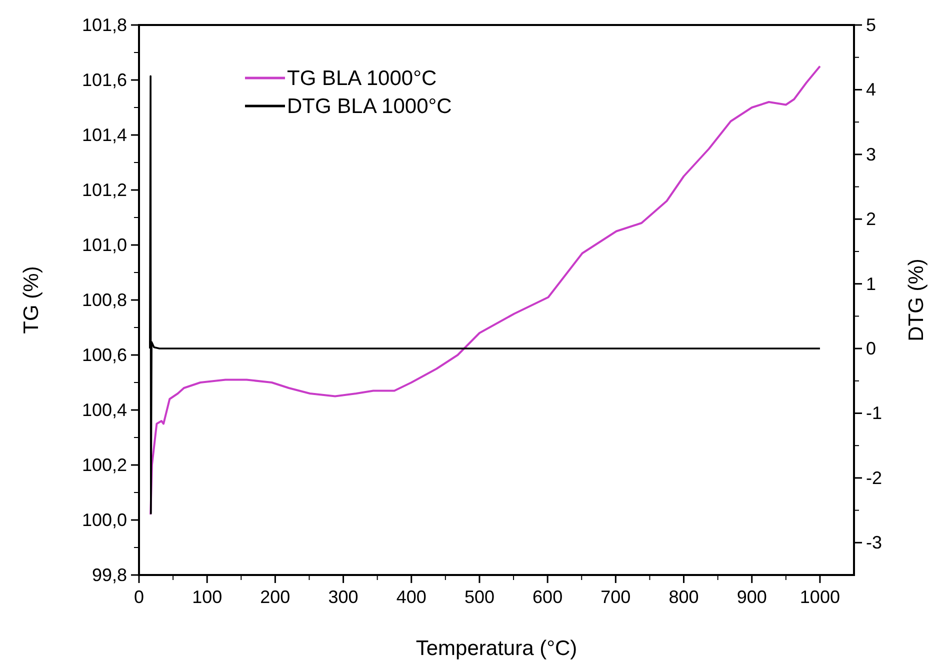 This screenshot has width=933, height=663. I want to click on x-tick-label: 100, so click(207, 597).